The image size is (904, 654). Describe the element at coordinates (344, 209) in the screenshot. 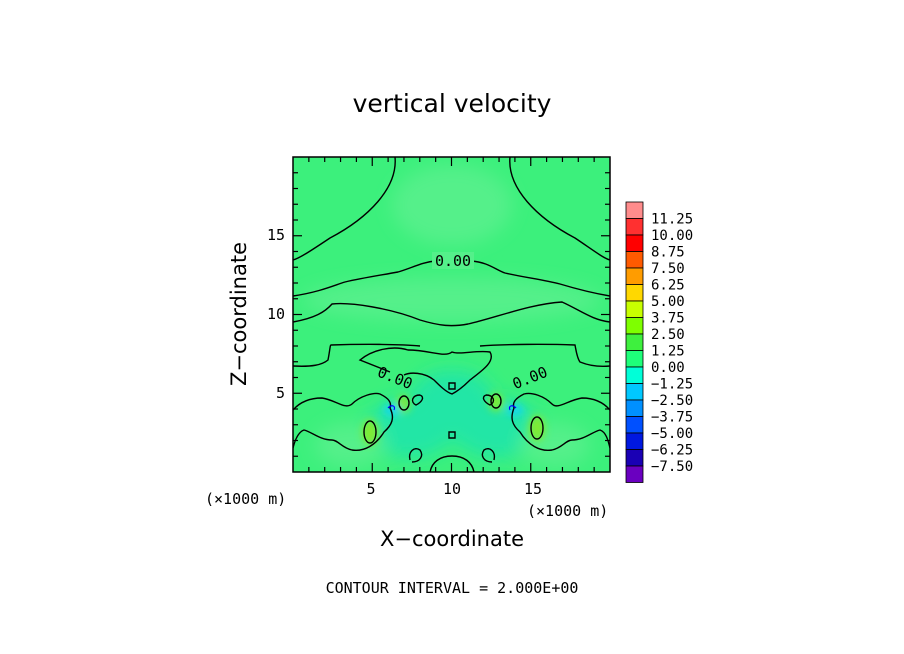

I see `contour-upper-left` at that location.